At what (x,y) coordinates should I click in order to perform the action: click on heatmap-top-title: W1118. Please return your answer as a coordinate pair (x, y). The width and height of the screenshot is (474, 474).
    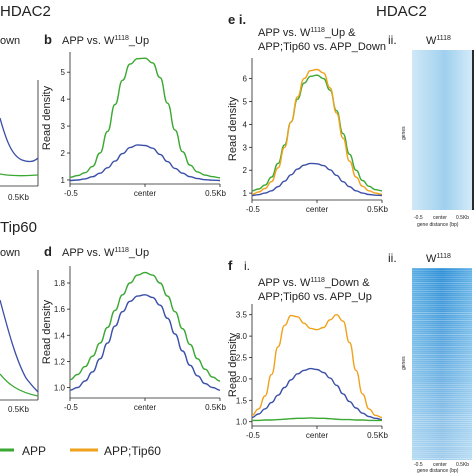
    Looking at the image, I should click on (438, 41).